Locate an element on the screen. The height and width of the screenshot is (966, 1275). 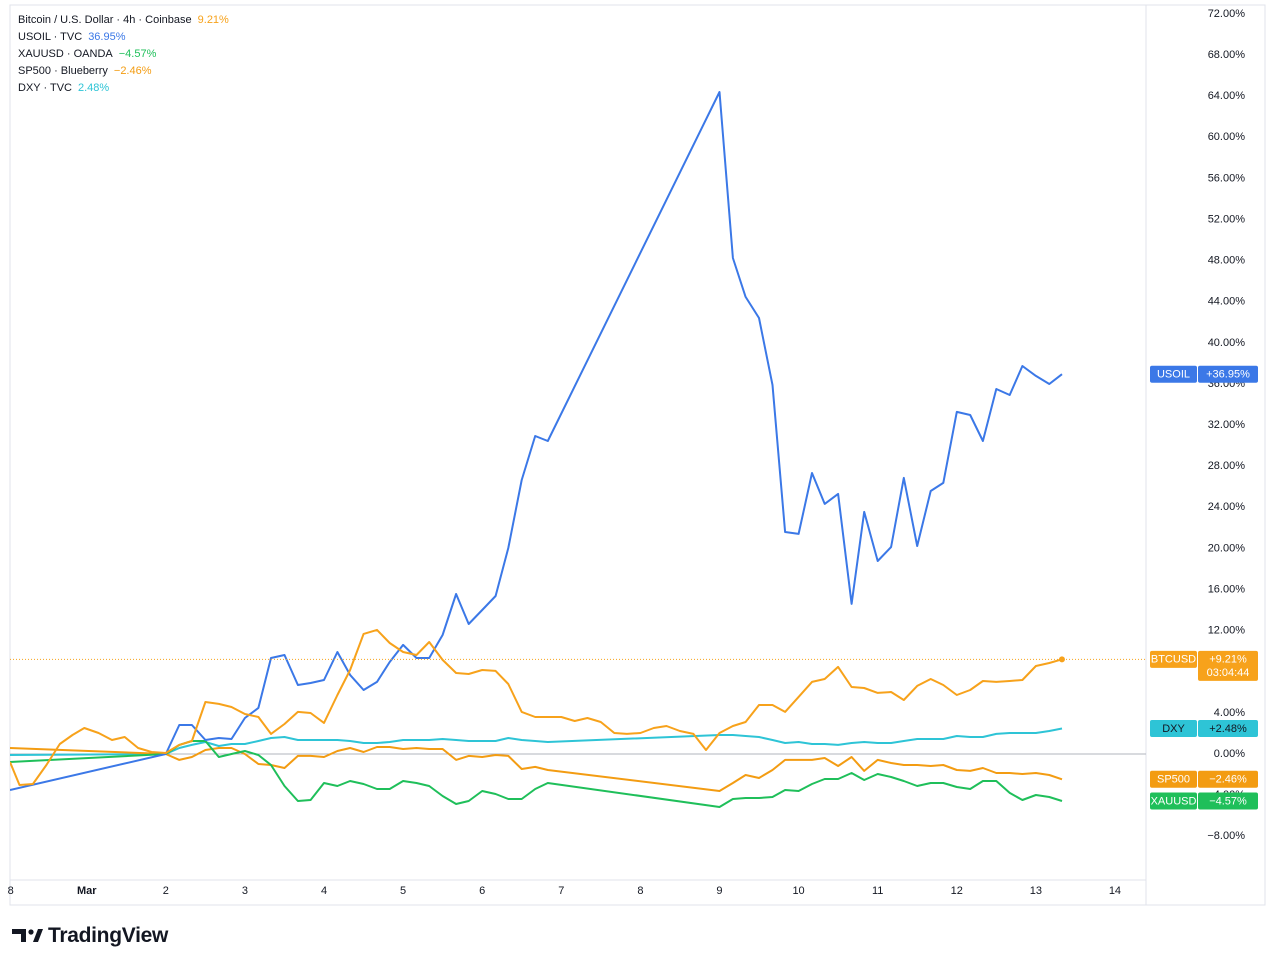
symbol-label: XAUUSD is located at coordinates (1174, 801).